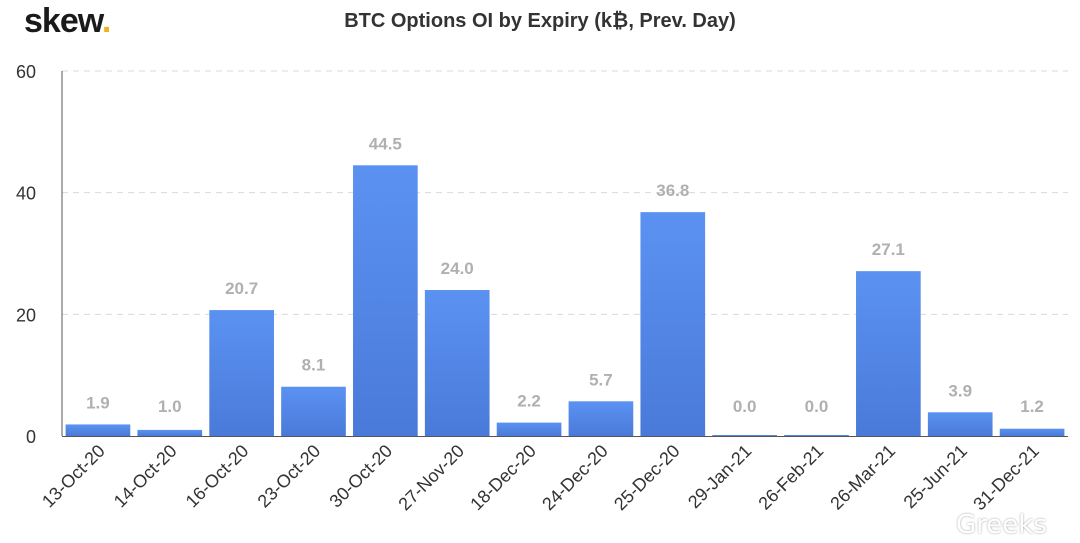 The image size is (1080, 543). I want to click on data-label: 27.1, so click(888, 249).